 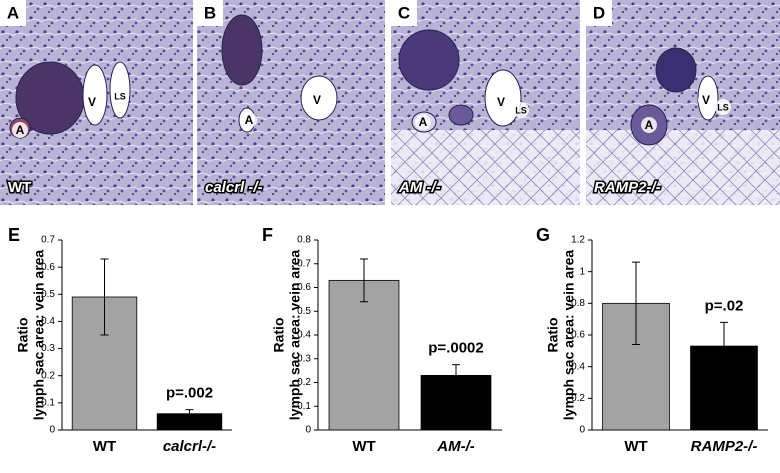 I want to click on panel-letter: A, so click(x=13, y=12).